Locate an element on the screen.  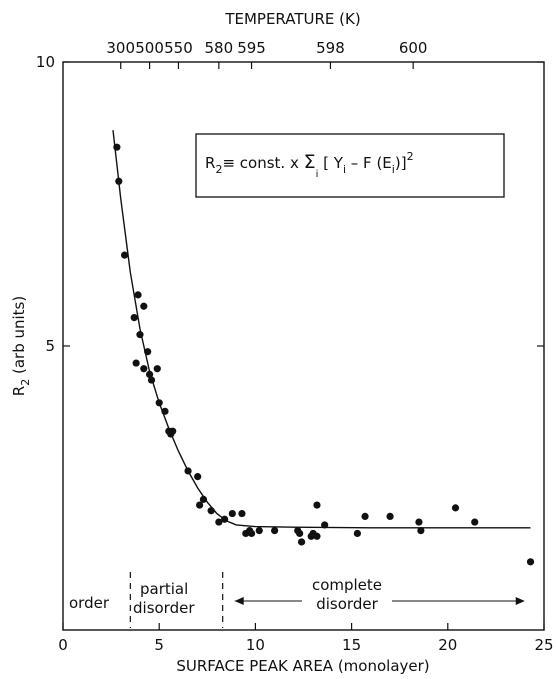
formula-lhs: R is located at coordinates (210, 163).